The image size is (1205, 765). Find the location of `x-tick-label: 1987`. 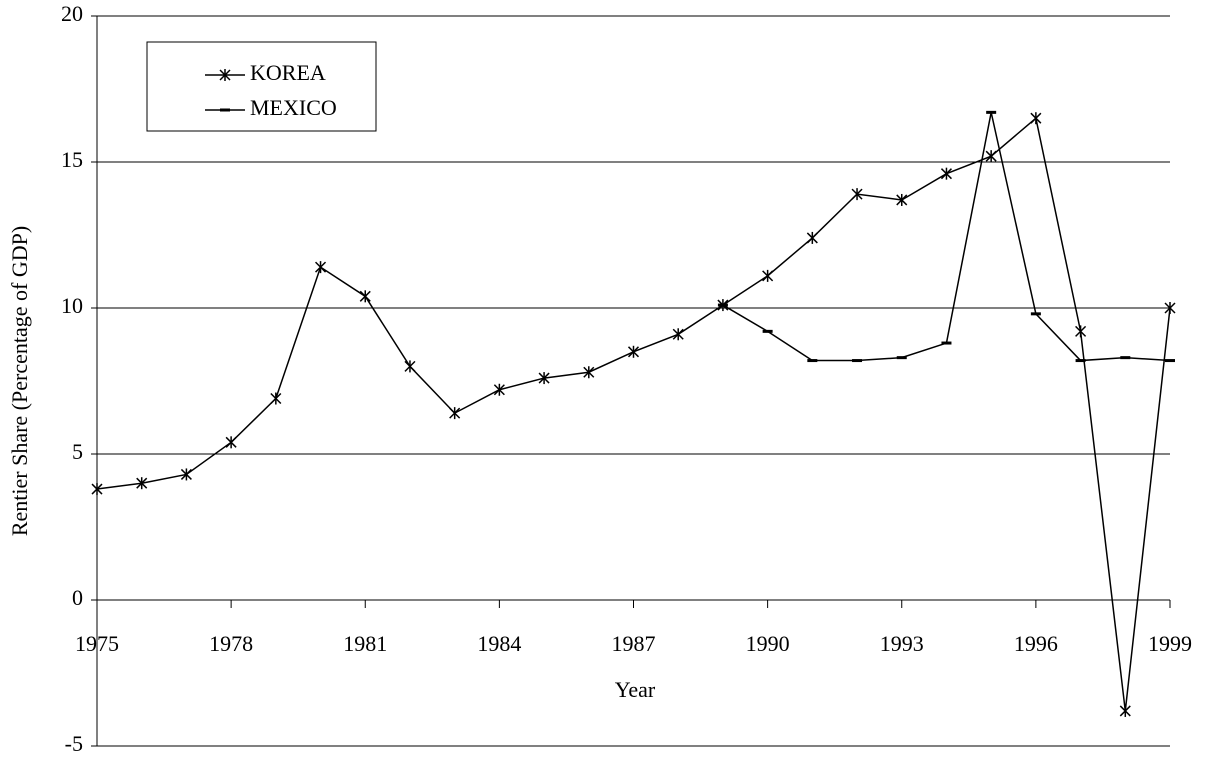

x-tick-label: 1987 is located at coordinates (634, 643).